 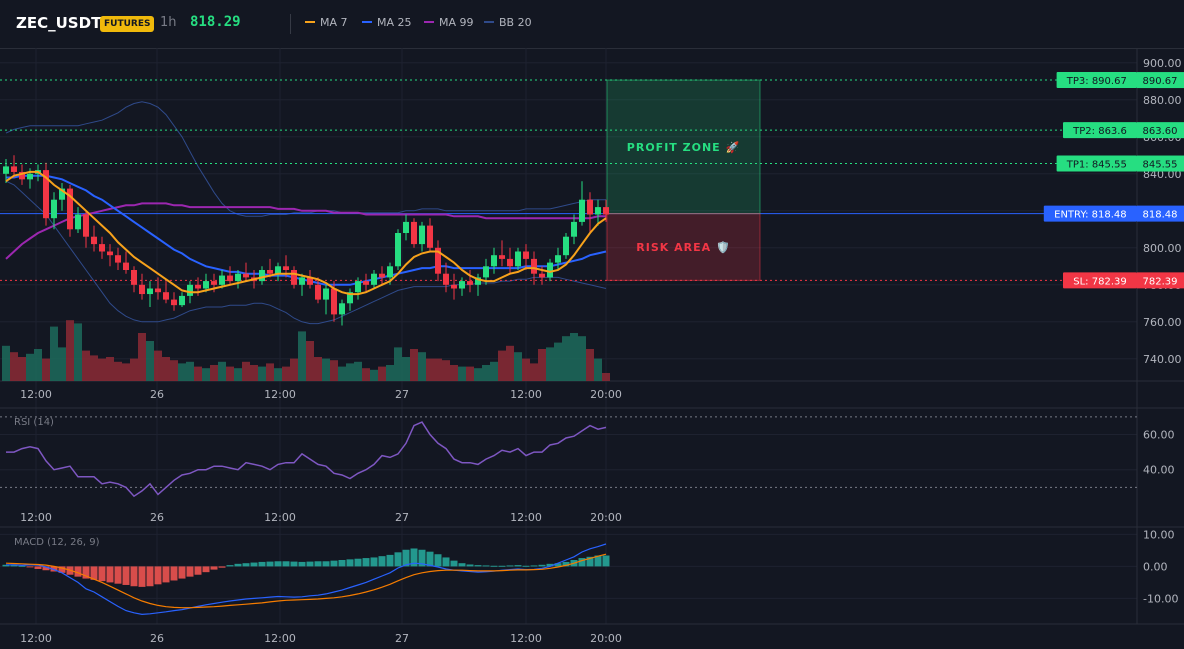 What do you see at coordinates (387, 22) in the screenshot?
I see `legend-ma25: MA 25` at bounding box center [387, 22].